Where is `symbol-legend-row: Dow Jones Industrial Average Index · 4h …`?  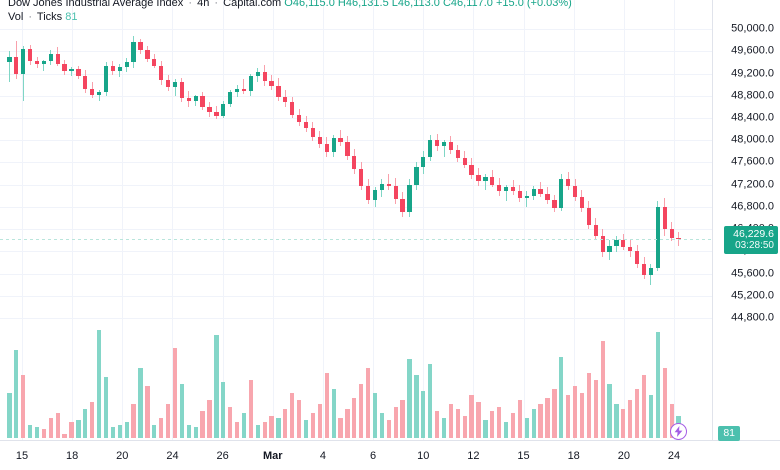 symbol-legend-row: Dow Jones Industrial Average Index · 4h … is located at coordinates (290, 5).